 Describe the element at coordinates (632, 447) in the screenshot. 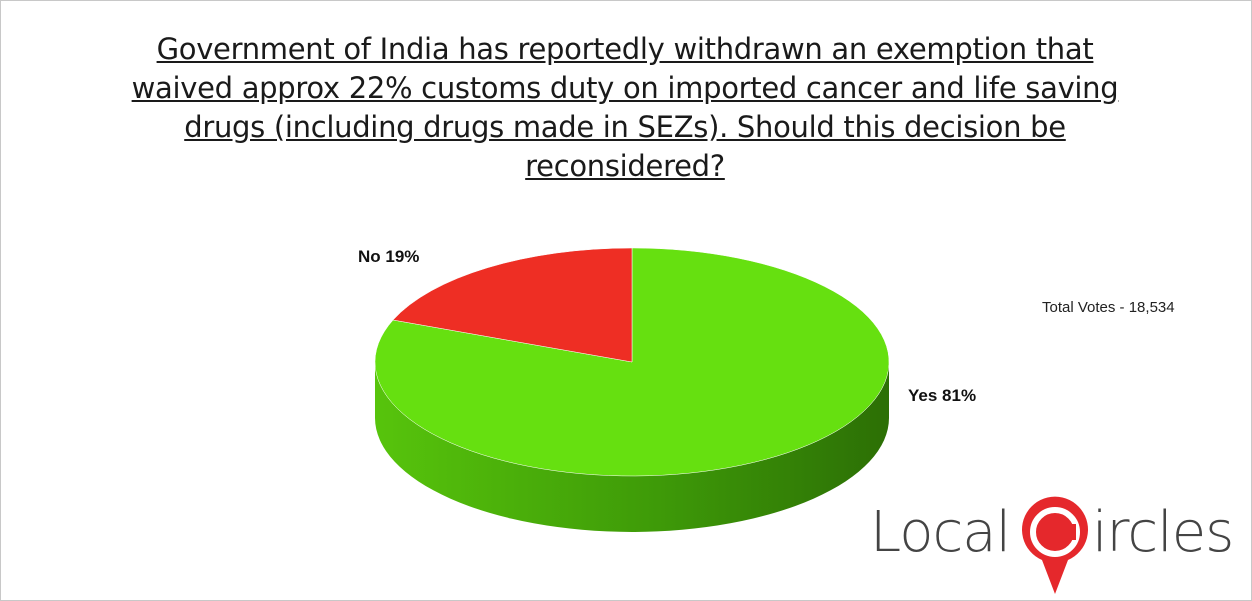

I see `pie-side-band` at that location.